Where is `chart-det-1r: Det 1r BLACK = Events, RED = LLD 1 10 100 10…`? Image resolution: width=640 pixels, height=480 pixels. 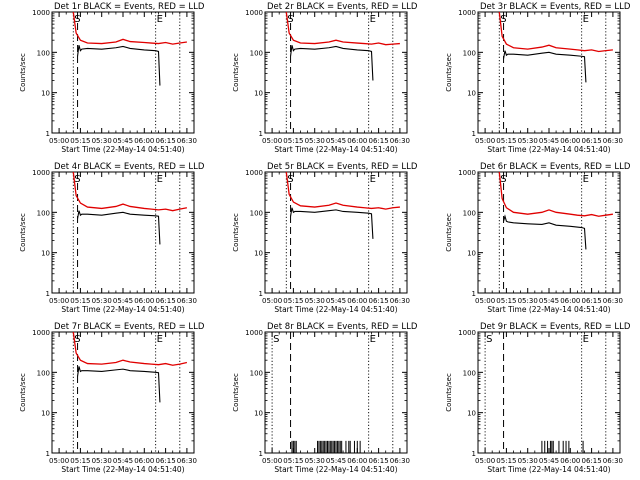
chart-det-1r: Det 1r BLACK = Events, RED = LLD 1 10 100 10… is located at coordinates (112, 78).